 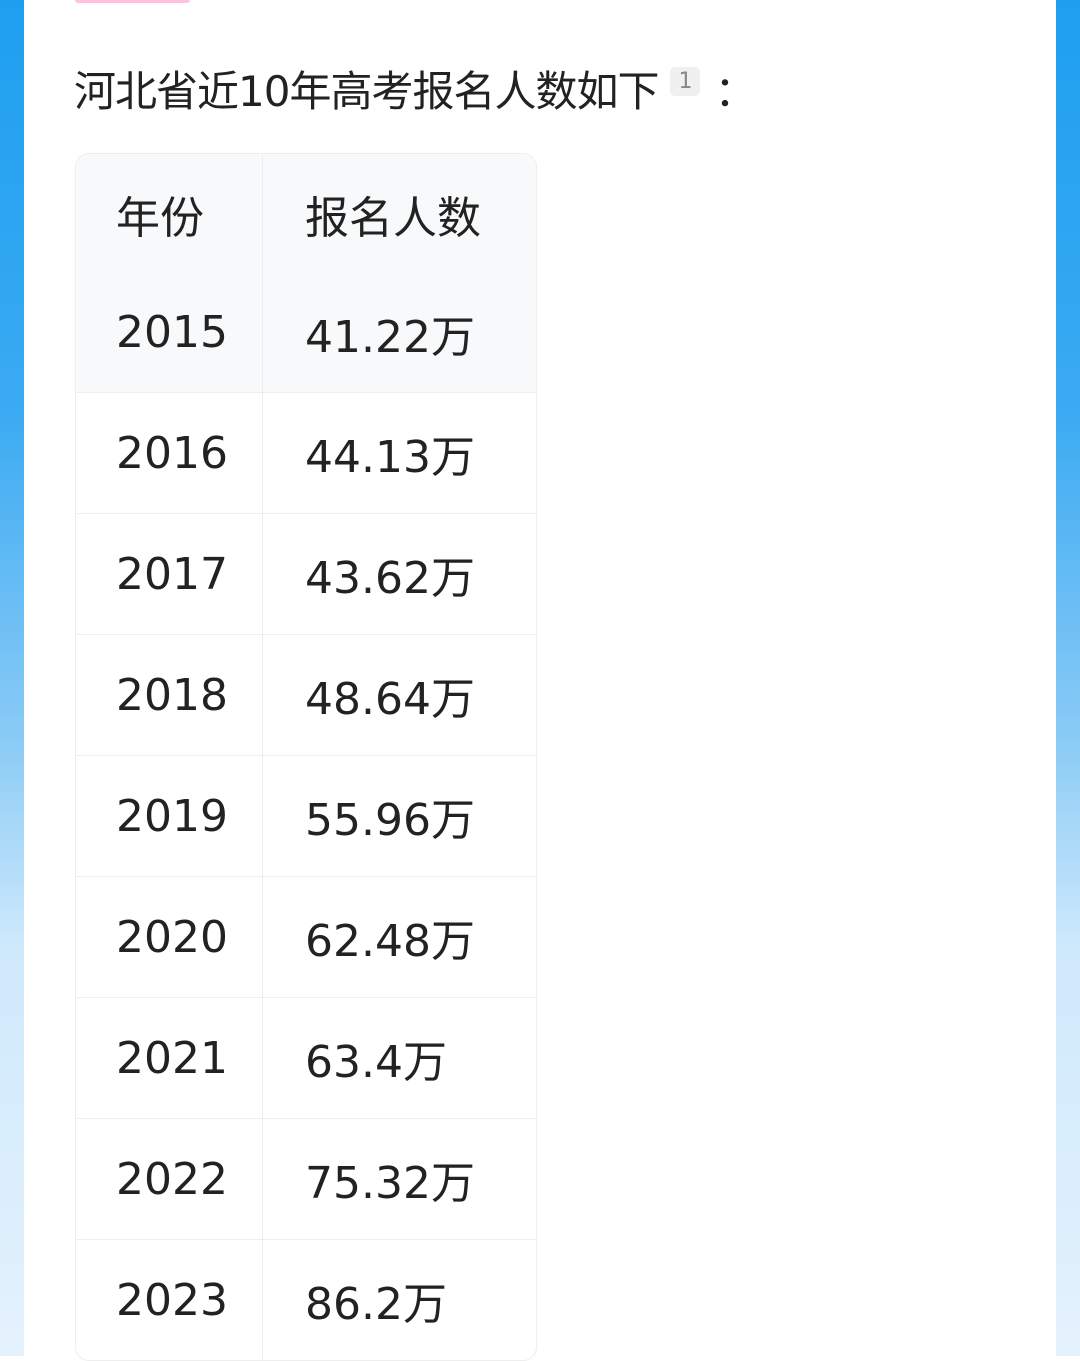 I want to click on count-cell: 48.64万, so click(x=390, y=699).